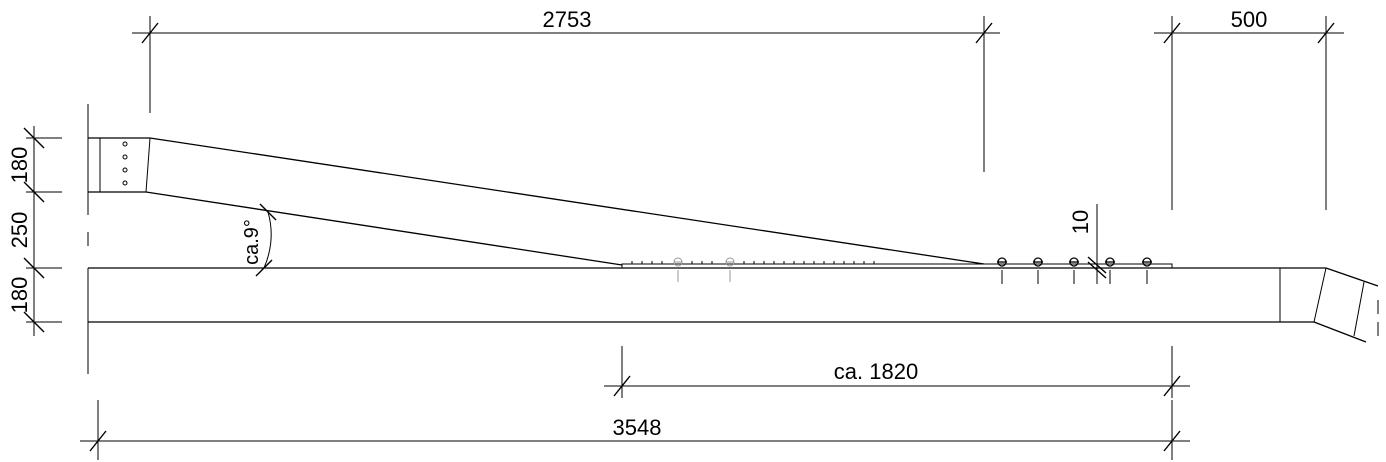 Image resolution: width=1386 pixels, height=462 pixels. I want to click on bolt-group-grey, so click(704, 269).